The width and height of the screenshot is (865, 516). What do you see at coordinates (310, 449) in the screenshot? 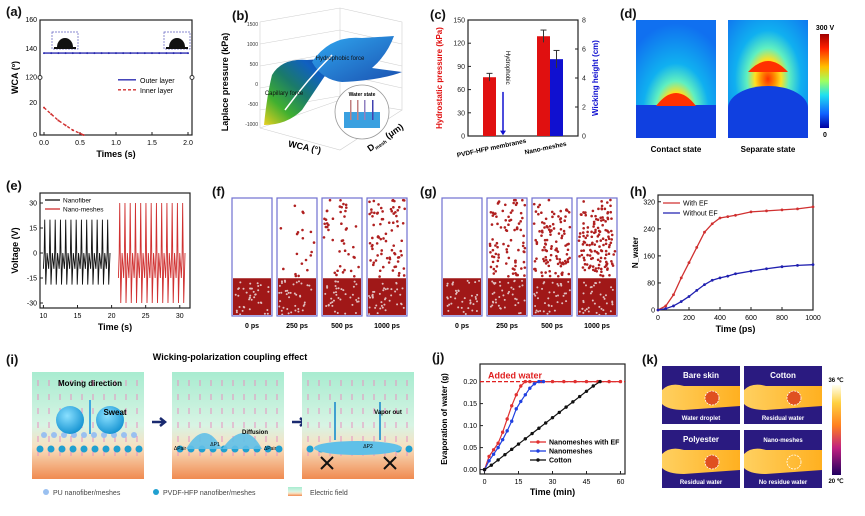
I see `pvdf-fiber` at bounding box center [310, 449].